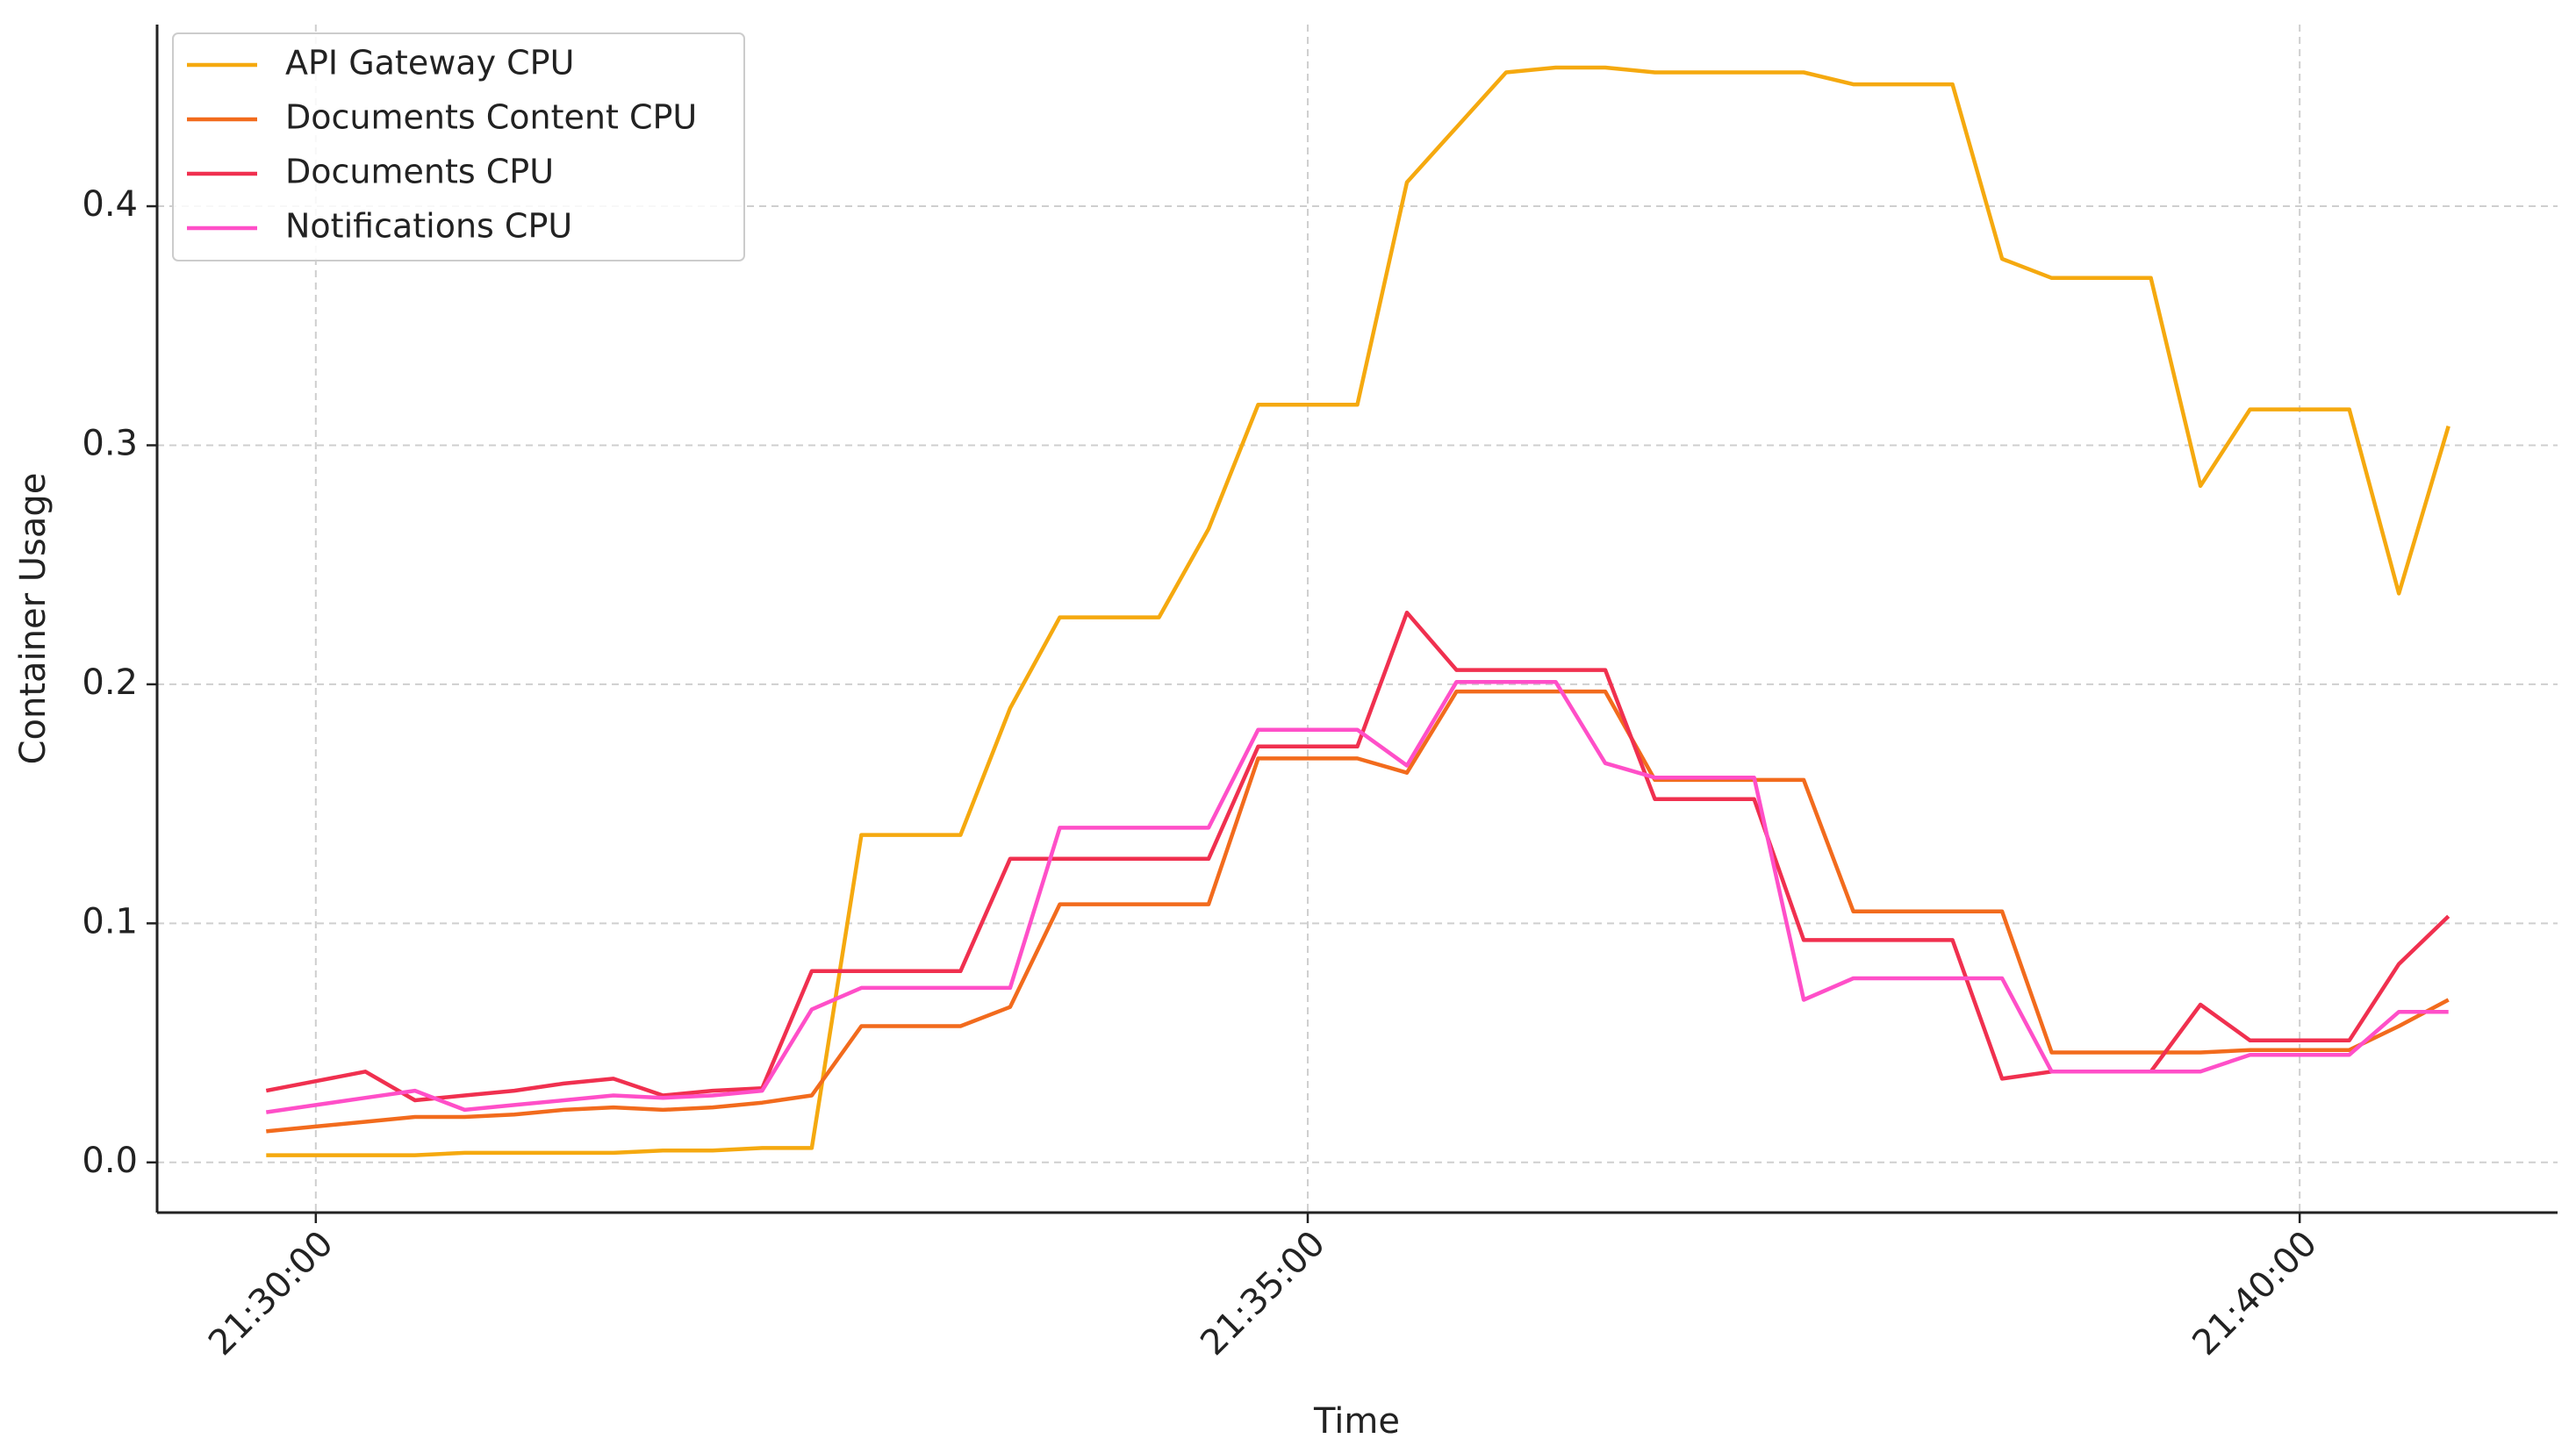  What do you see at coordinates (110, 204) in the screenshot?
I see `y-tick-label: 0.4` at bounding box center [110, 204].